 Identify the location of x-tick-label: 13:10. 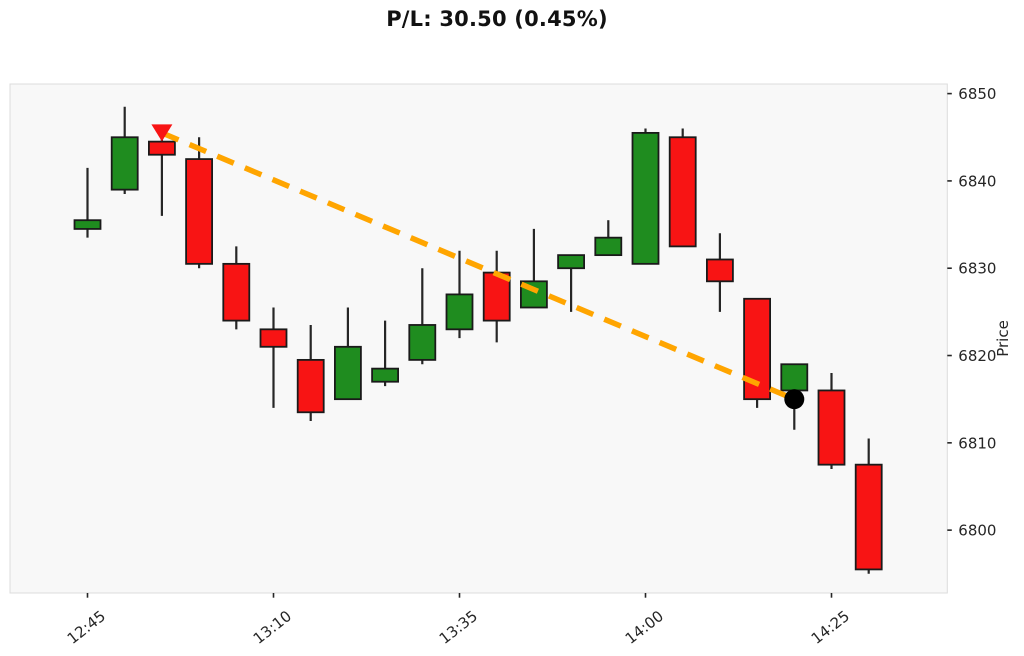
(272, 627).